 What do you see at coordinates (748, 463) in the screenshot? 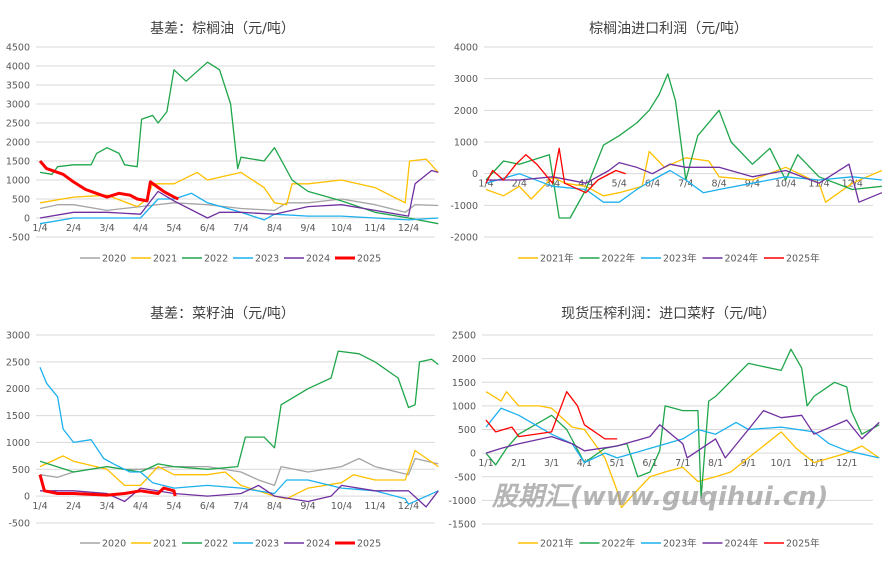
I see `x-tick-label: 9/1` at bounding box center [748, 463].